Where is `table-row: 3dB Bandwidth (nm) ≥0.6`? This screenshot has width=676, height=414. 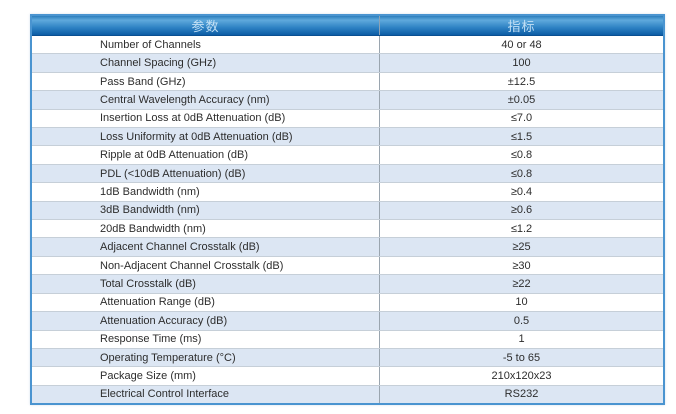
table-row: 3dB Bandwidth (nm) ≥0.6 is located at coordinates (347, 210).